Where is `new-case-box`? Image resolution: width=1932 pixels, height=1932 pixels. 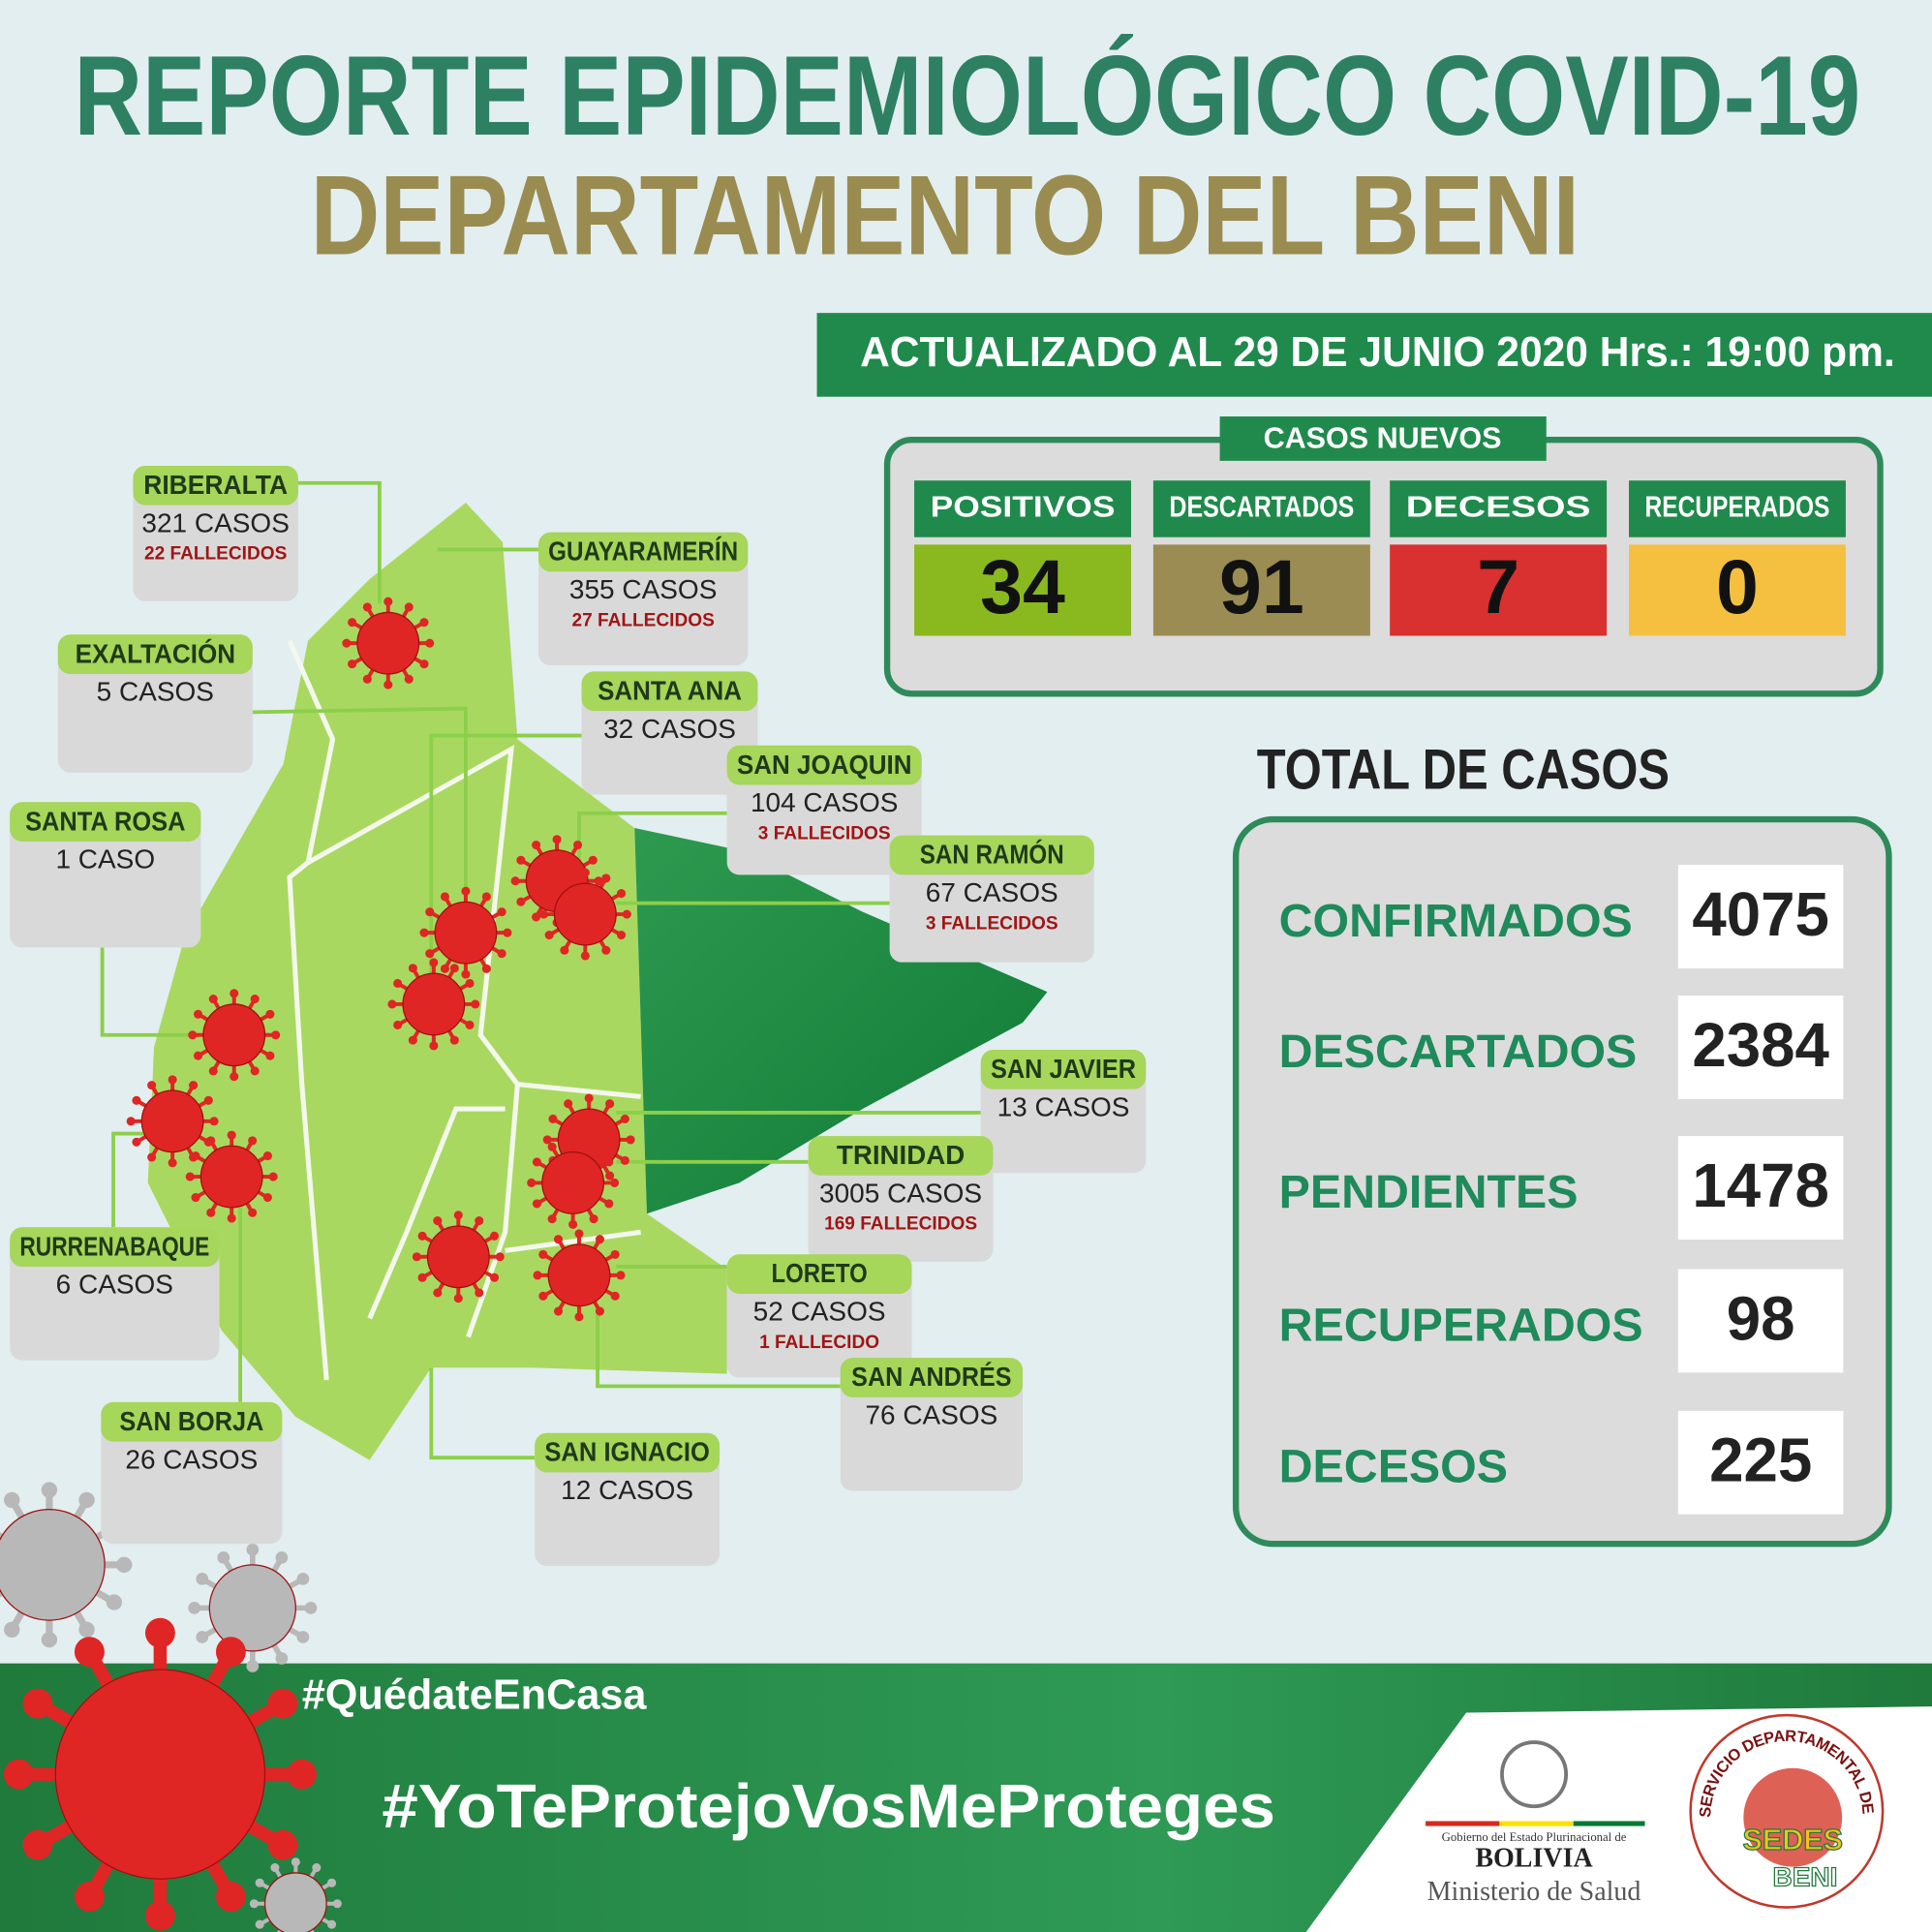
new-case-box is located at coordinates (1737, 590).